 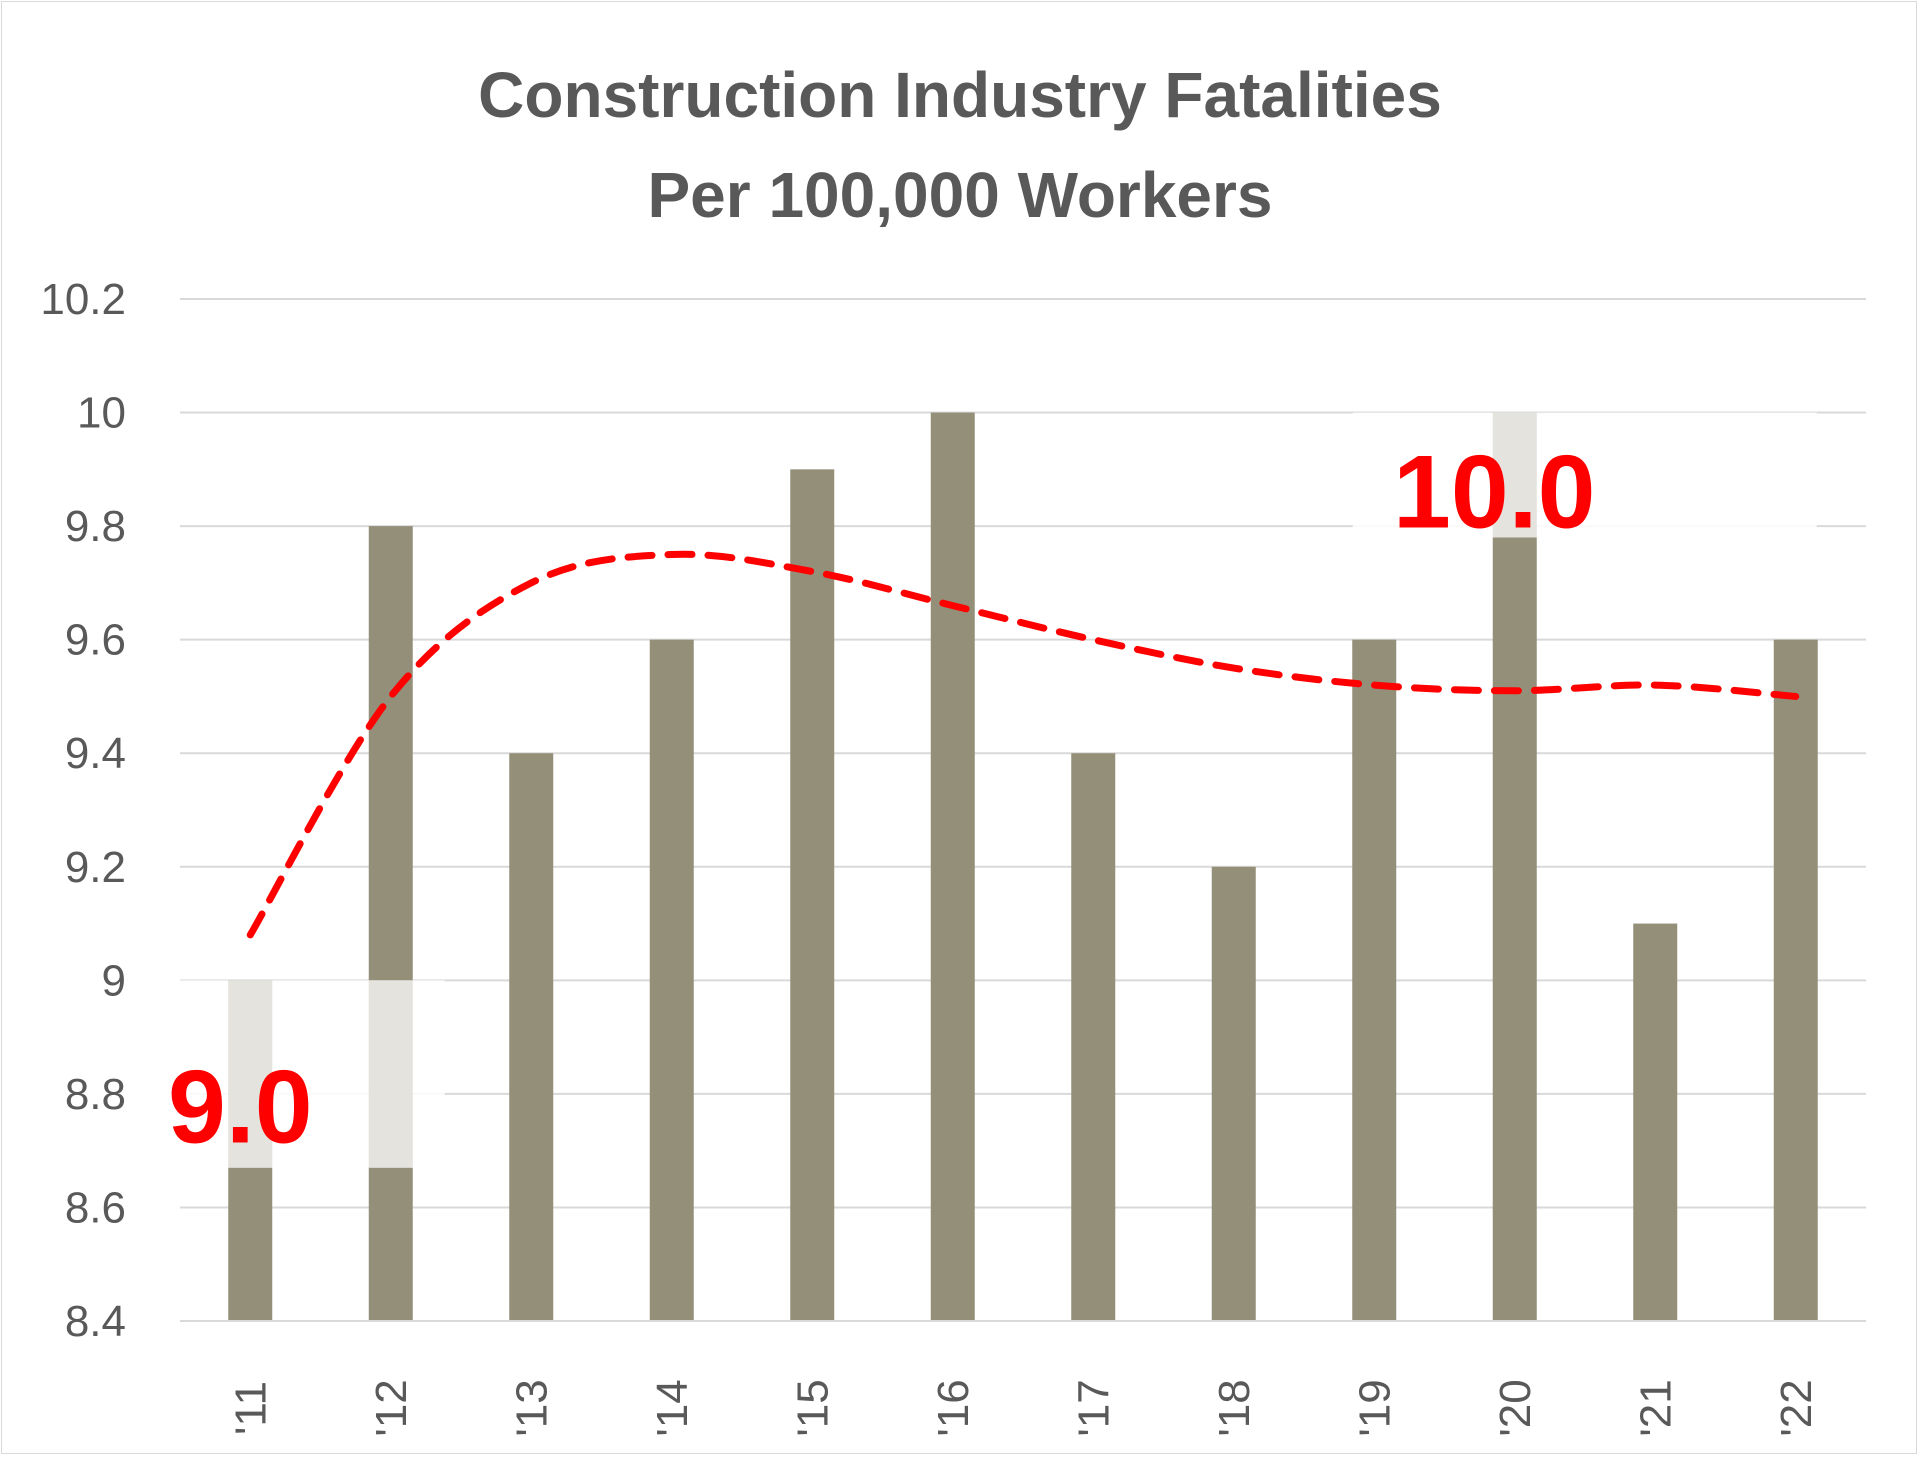 What do you see at coordinates (391, 1407) in the screenshot?
I see `x-tick-label: '12` at bounding box center [391, 1407].